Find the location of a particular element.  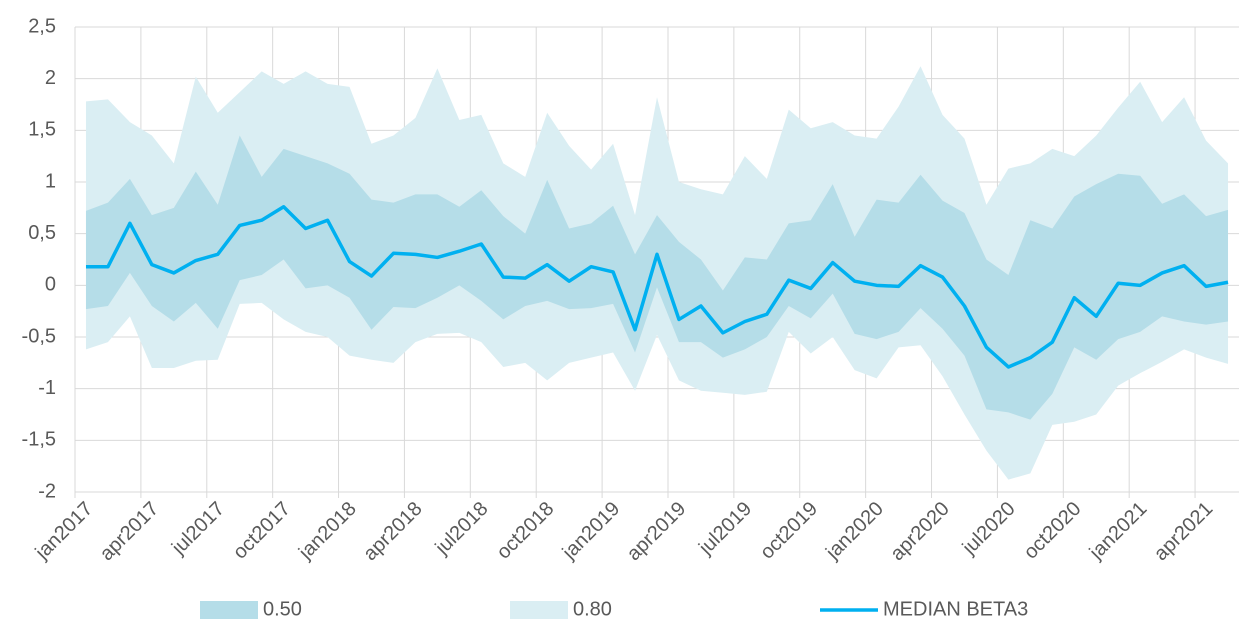

x-tick-label: oct2019 is located at coordinates (789, 531).